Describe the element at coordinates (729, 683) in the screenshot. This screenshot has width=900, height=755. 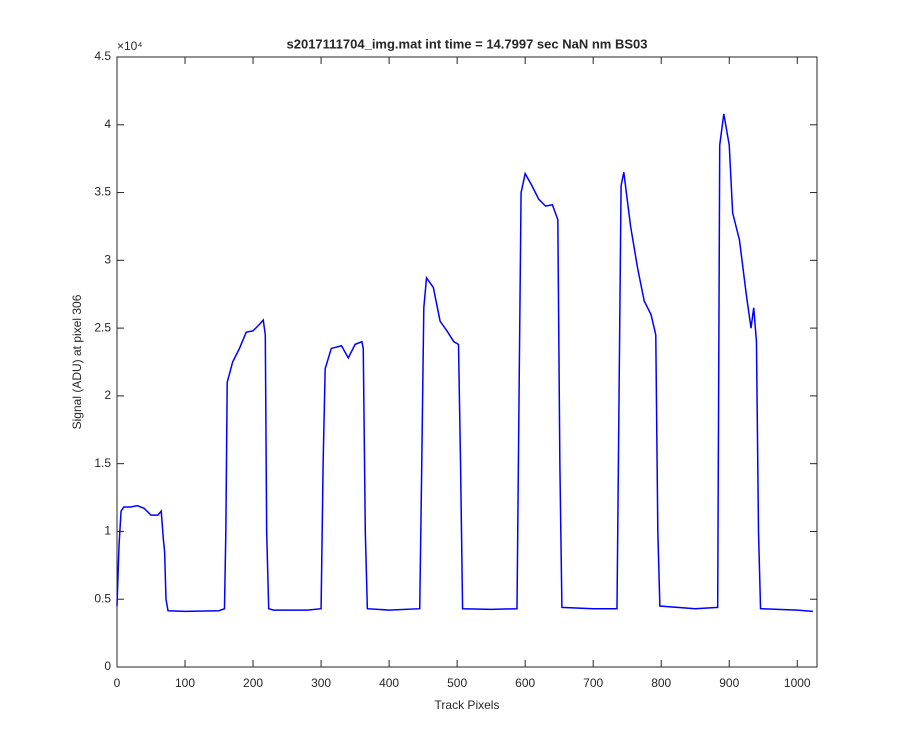
I see `x-tick-label: 900` at that location.